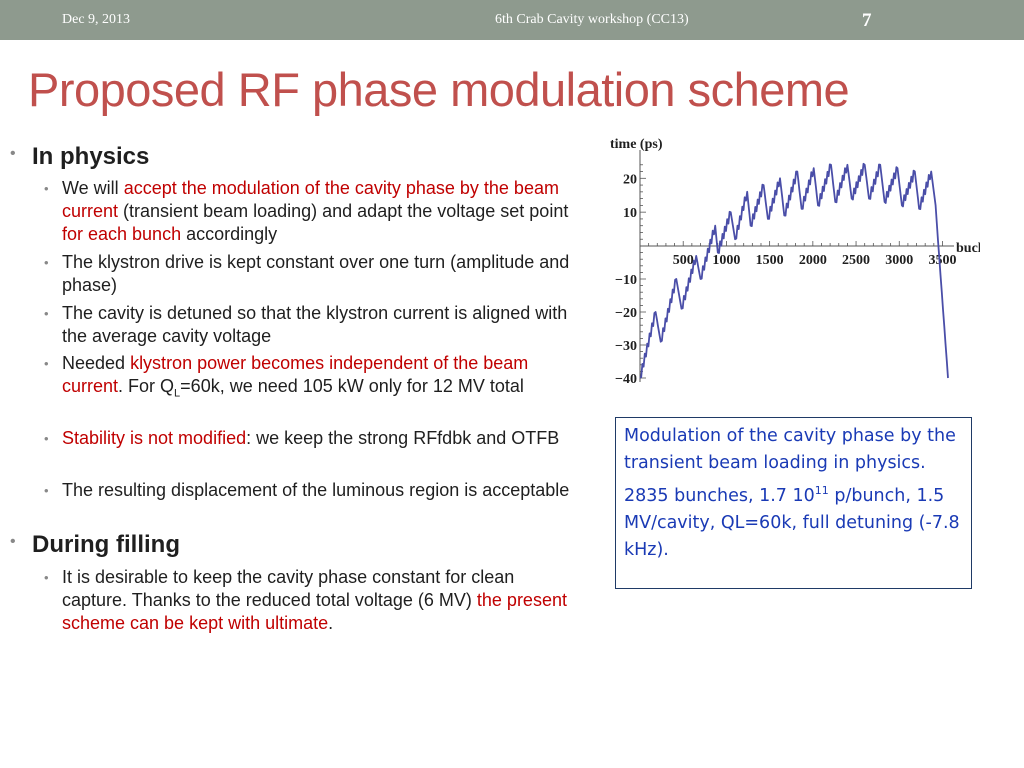 This screenshot has height=768, width=1024. Describe the element at coordinates (592, 19) in the screenshot. I see `header-conference: 6th Crab Cavity workshop (CC13)` at that location.